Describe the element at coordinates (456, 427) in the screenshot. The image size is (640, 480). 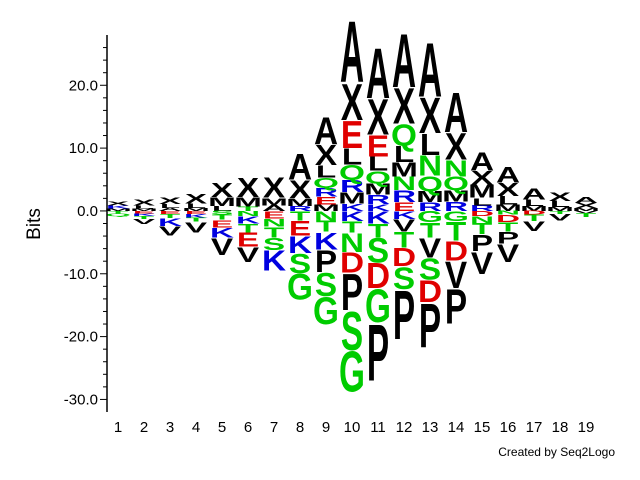
I see `x-tick-label: 14` at that location.